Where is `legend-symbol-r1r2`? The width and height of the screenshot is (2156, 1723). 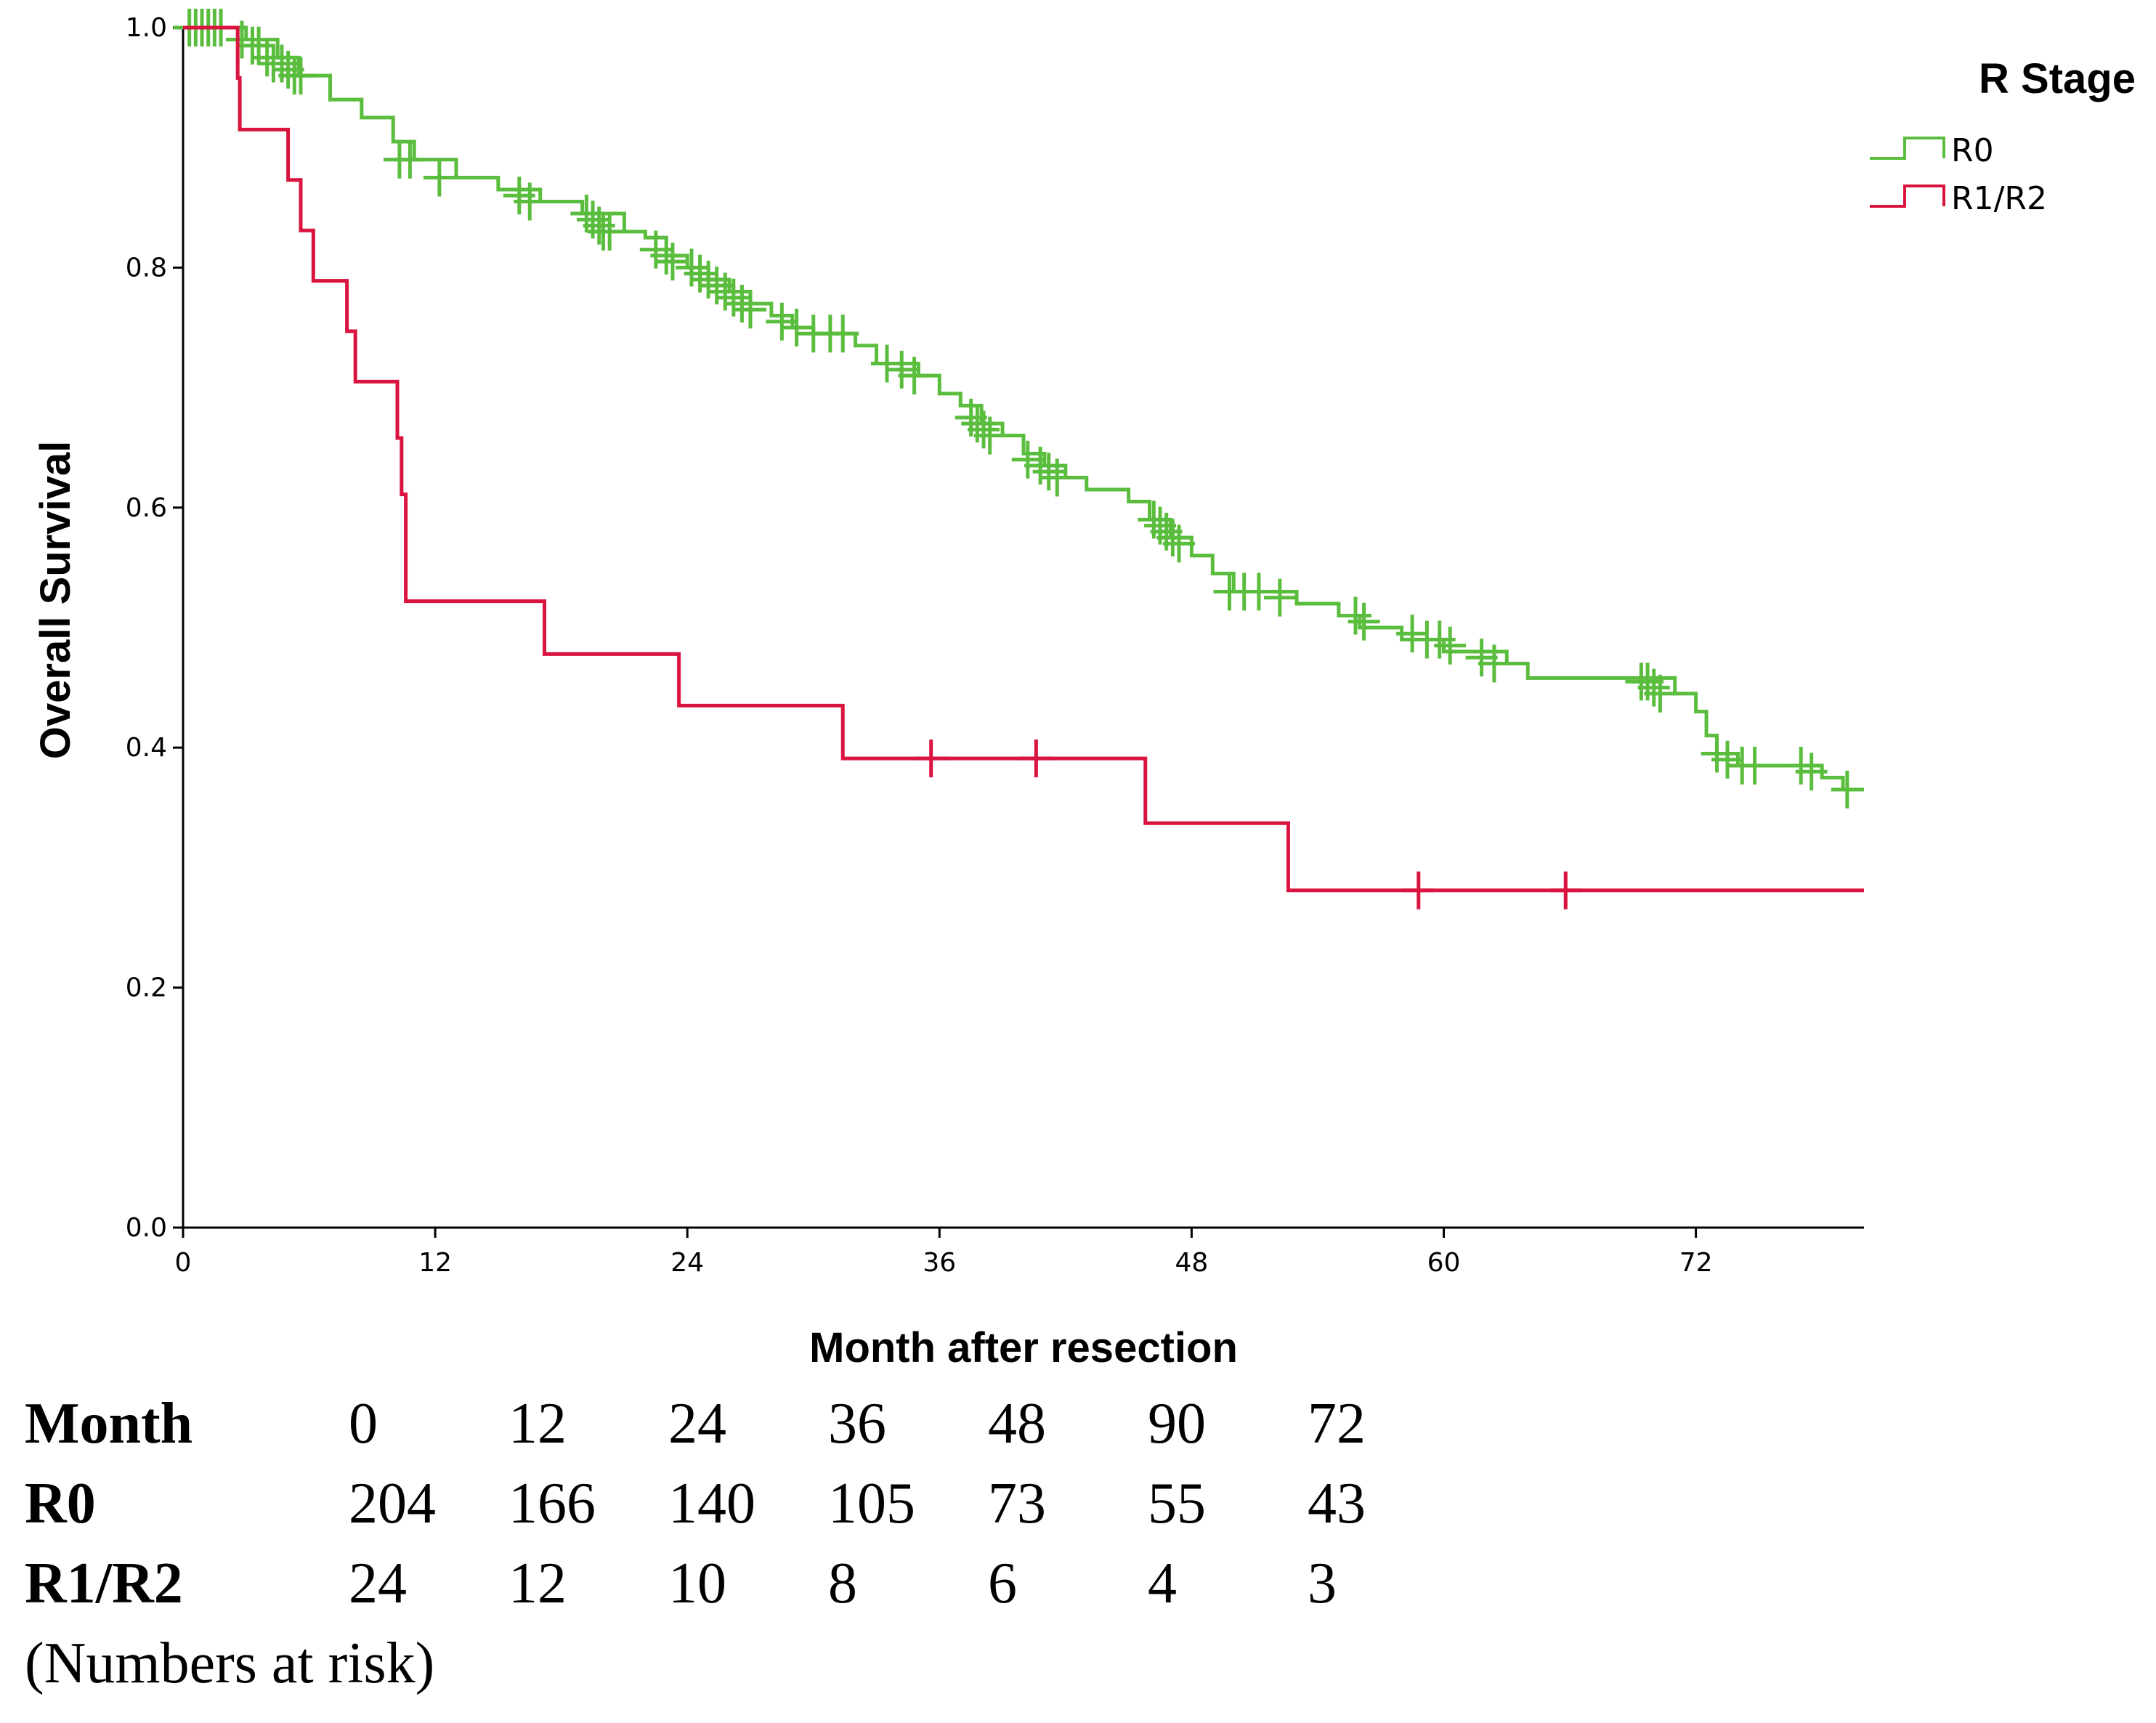 legend-symbol-r1r2 is located at coordinates (1907, 196).